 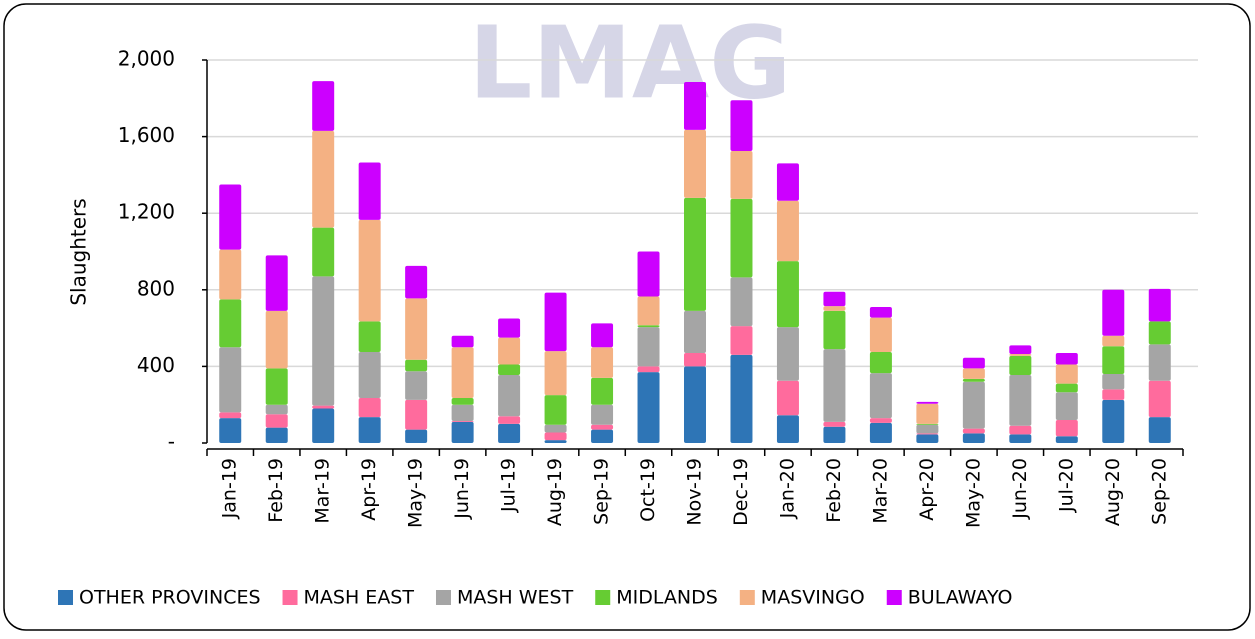 I want to click on x-tick-label: Sep-19, so click(x=602, y=491).